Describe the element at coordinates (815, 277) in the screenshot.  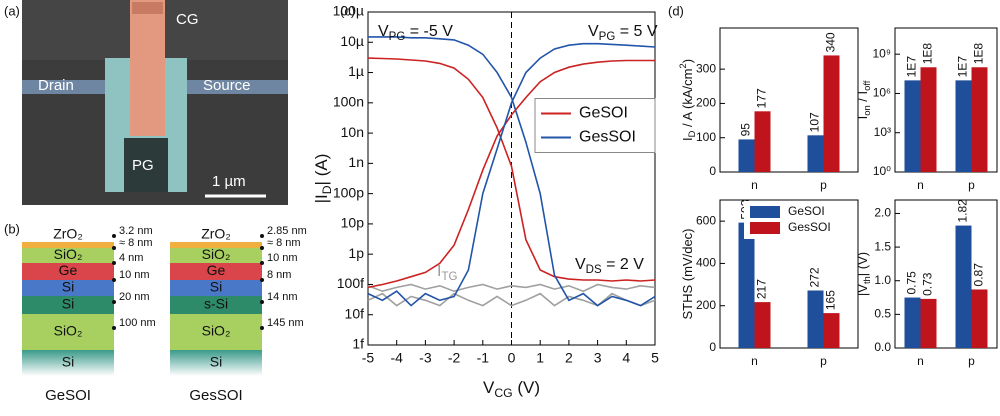
I see `value-label: 272` at that location.